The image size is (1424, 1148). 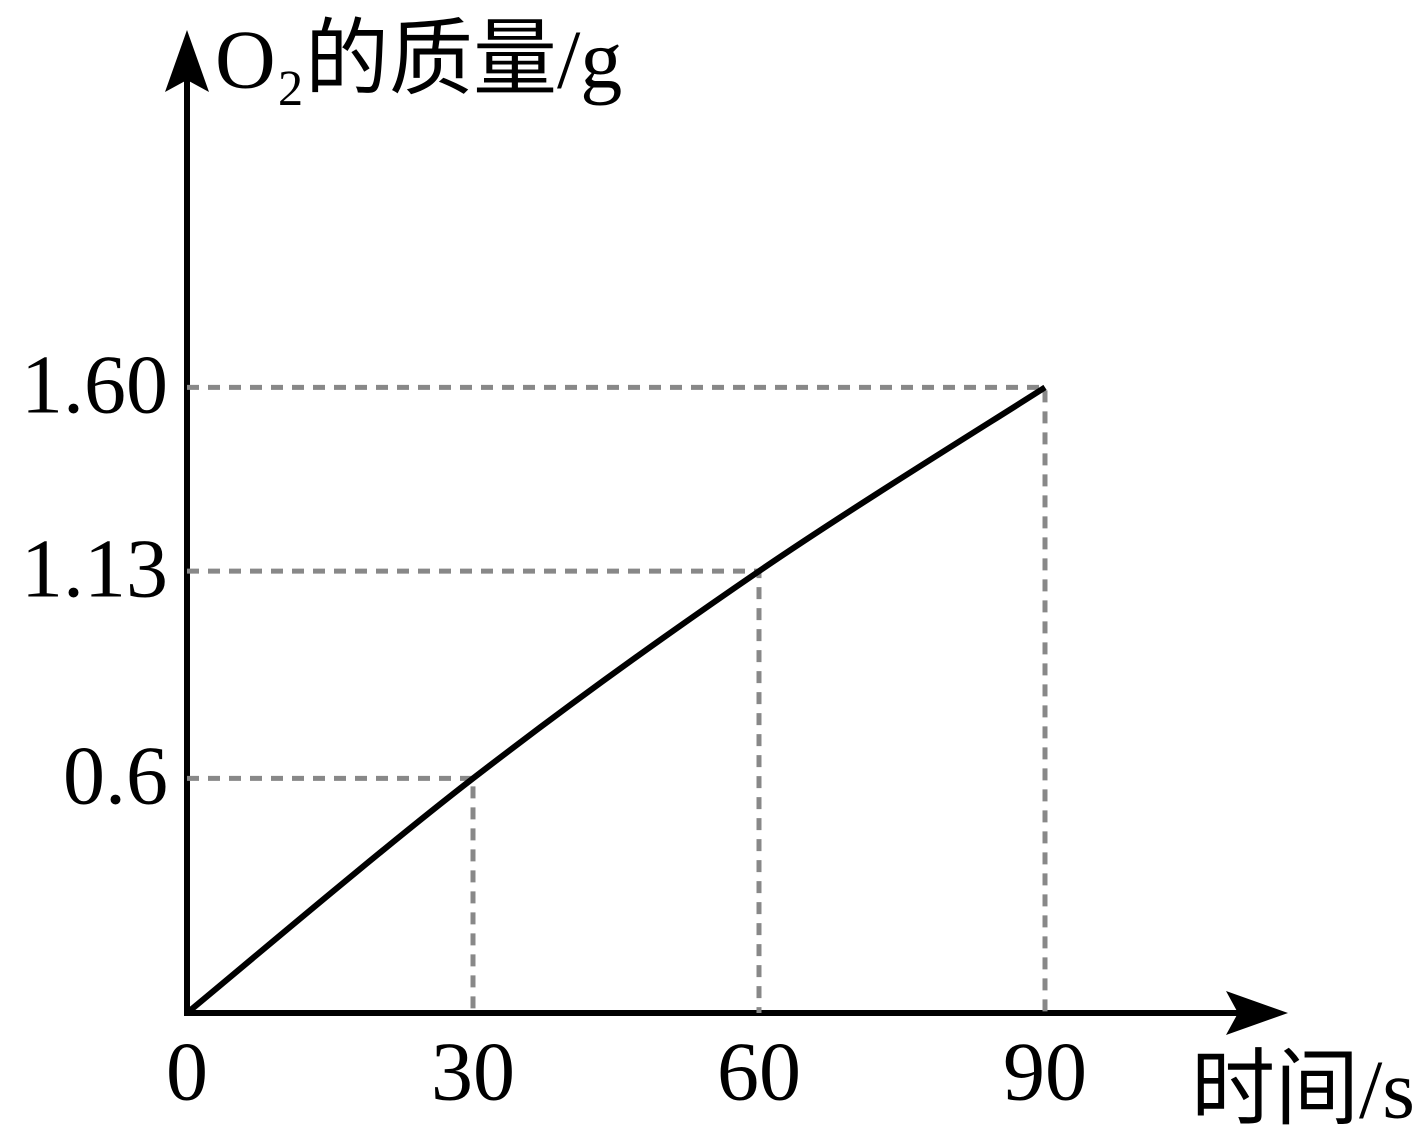 I want to click on x-tick-label: 90, so click(x=1045, y=1071).